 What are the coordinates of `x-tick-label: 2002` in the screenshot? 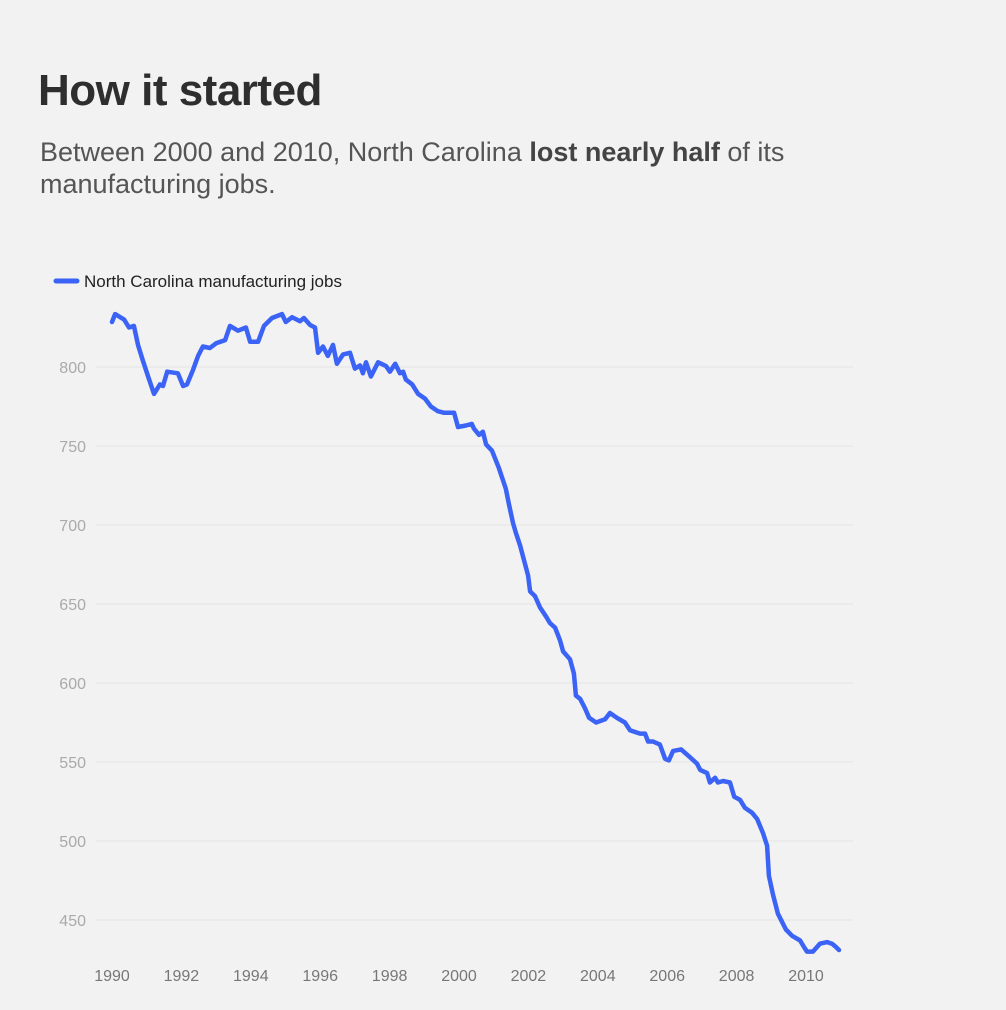 It's located at (529, 976).